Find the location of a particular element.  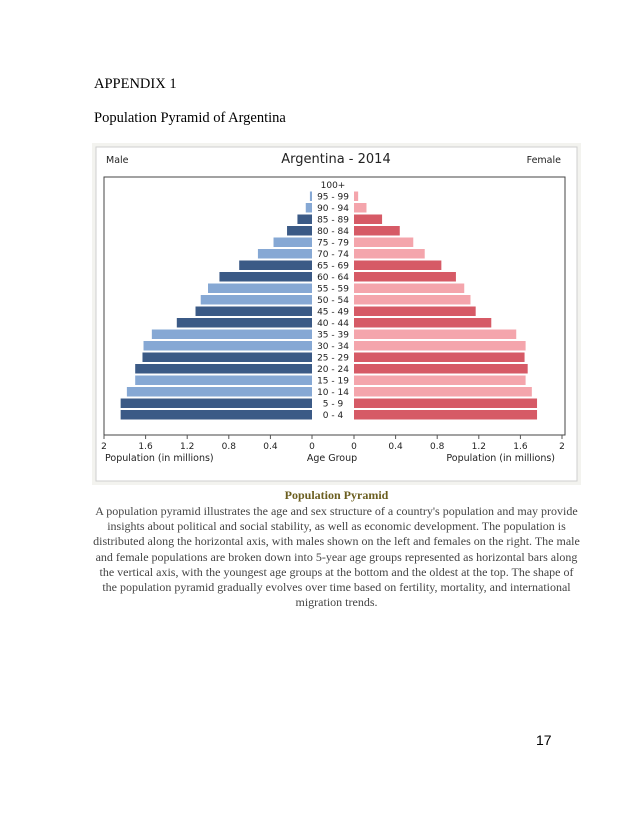

age-group-label: 10 - 14 is located at coordinates (333, 393).